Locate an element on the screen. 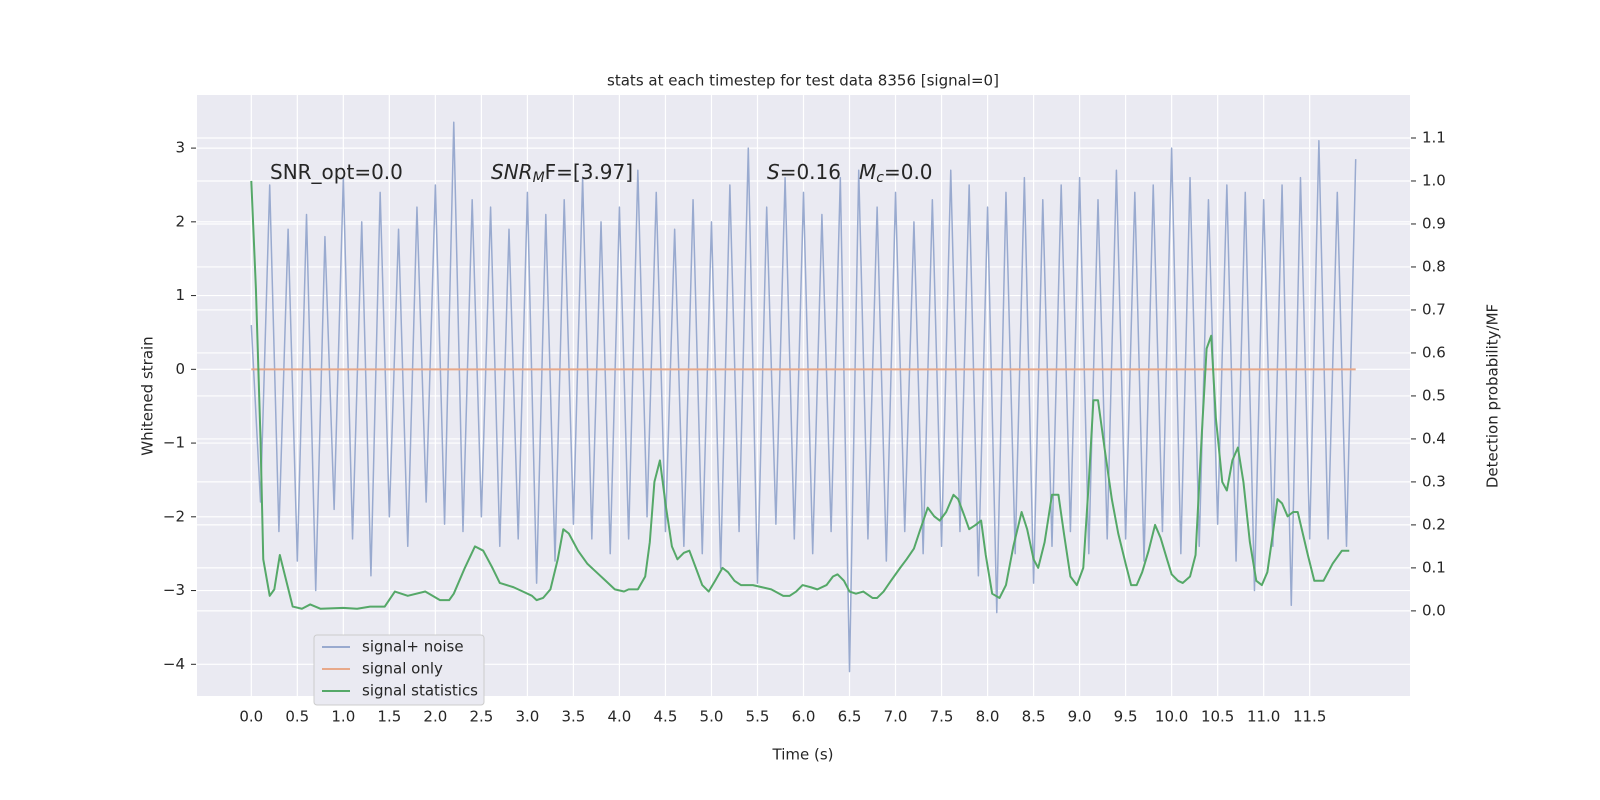 This screenshot has width=1600, height=800. x-tick-label: 4.0 is located at coordinates (620, 717).